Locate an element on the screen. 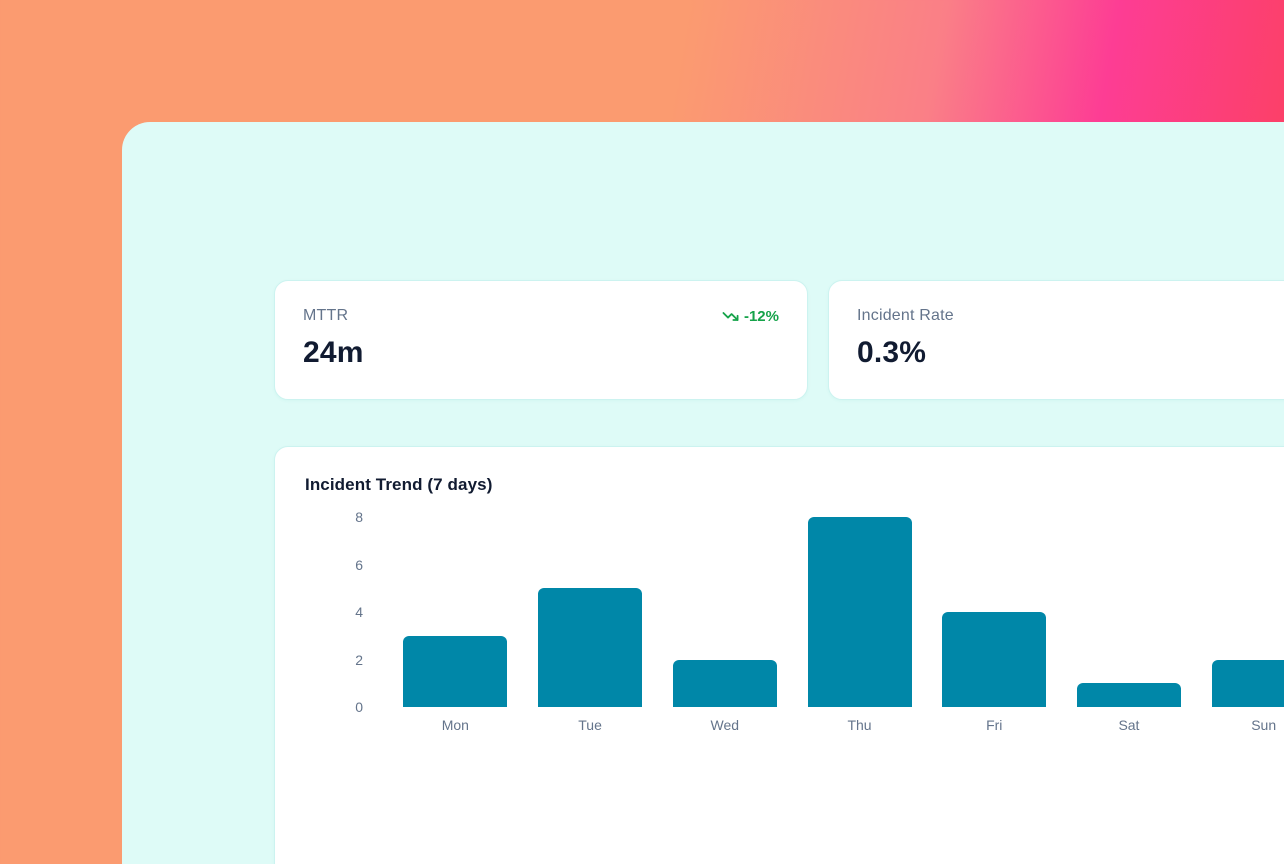  chart-bar-tue is located at coordinates (590, 647).